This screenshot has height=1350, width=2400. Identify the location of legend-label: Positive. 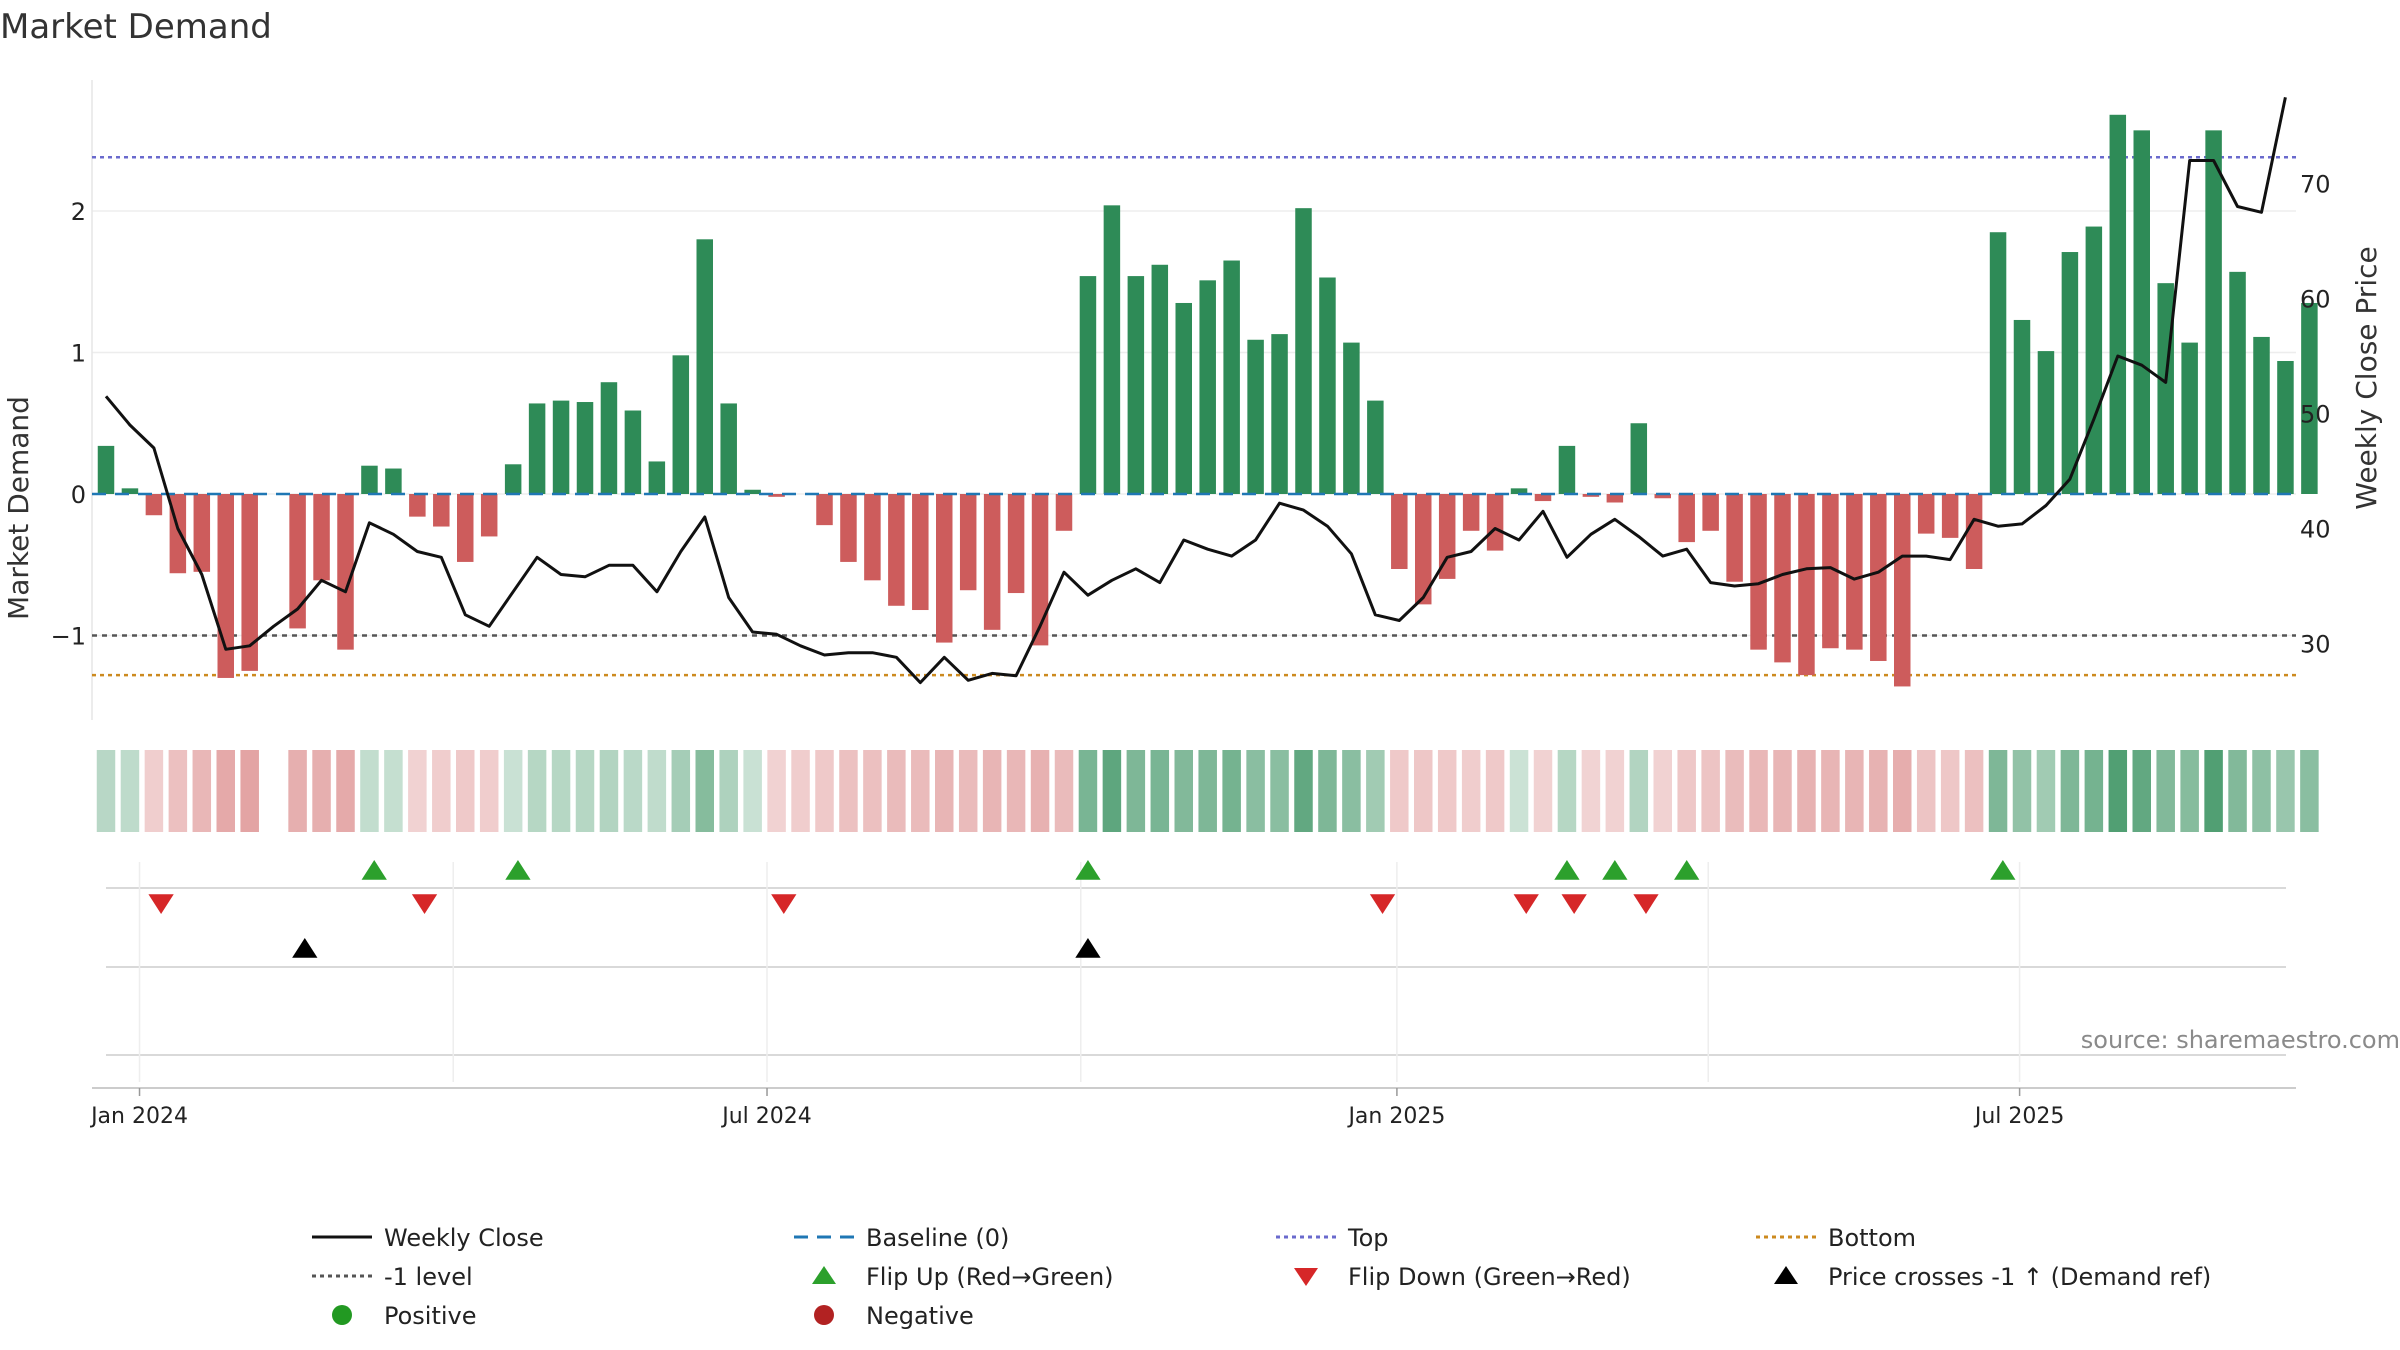
(430, 1316).